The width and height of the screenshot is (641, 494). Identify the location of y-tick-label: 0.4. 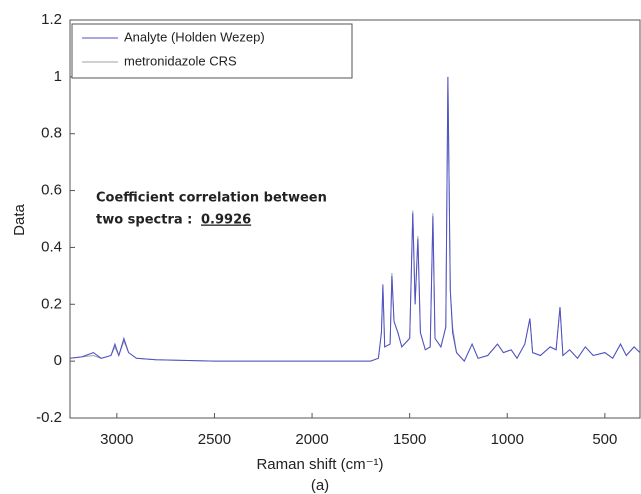
(51, 246).